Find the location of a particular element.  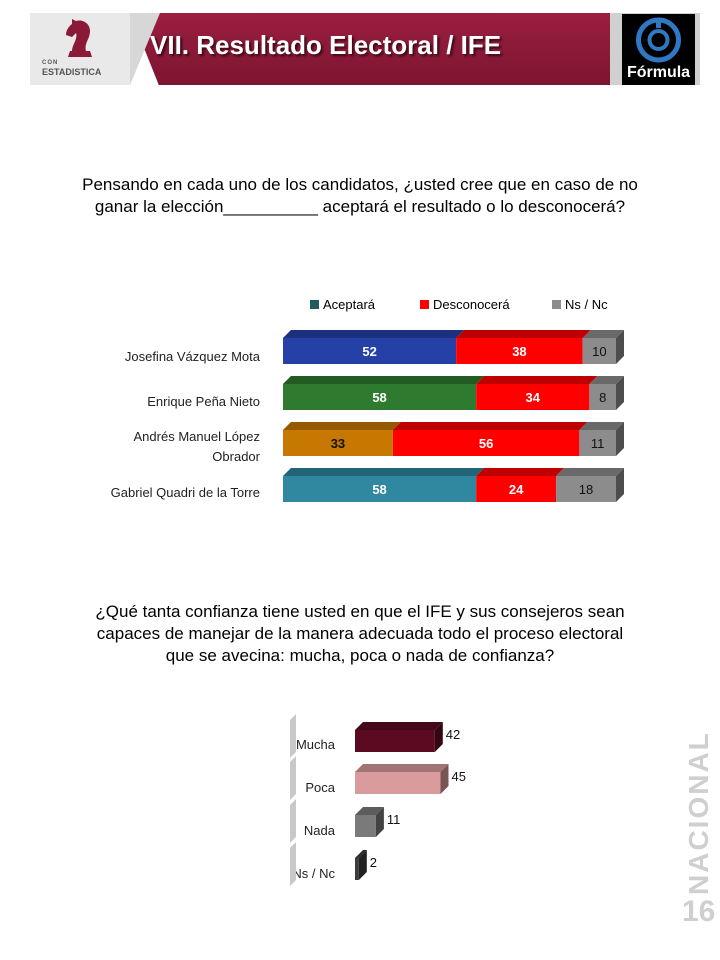

bar-data-label: 18 is located at coordinates (586, 489).